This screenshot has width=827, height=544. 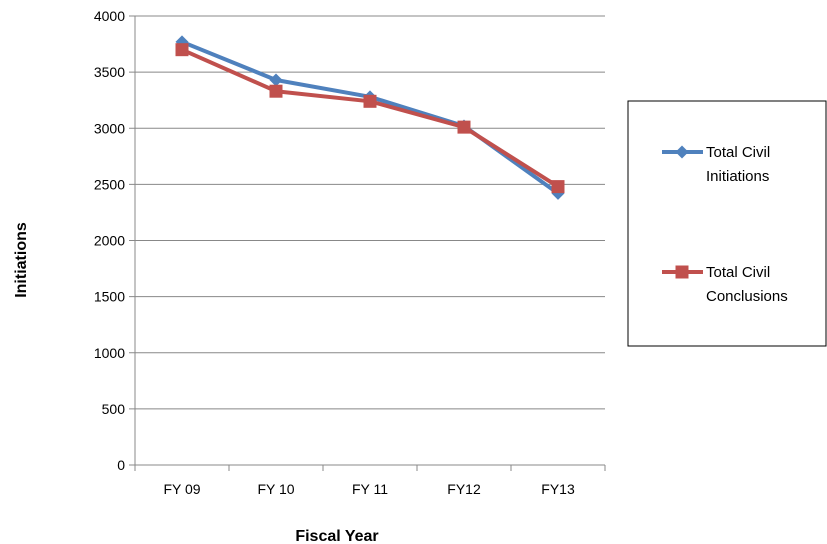 I want to click on x-tick-label: FY13, so click(x=558, y=489).